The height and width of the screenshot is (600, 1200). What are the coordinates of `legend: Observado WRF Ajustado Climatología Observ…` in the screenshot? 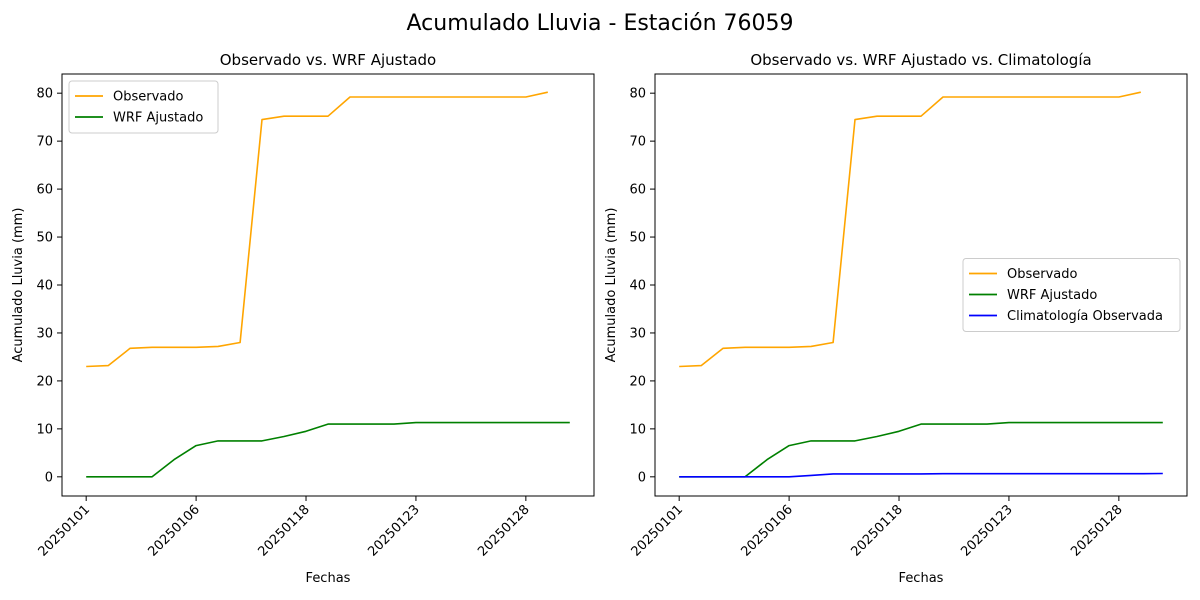 It's located at (1071, 295).